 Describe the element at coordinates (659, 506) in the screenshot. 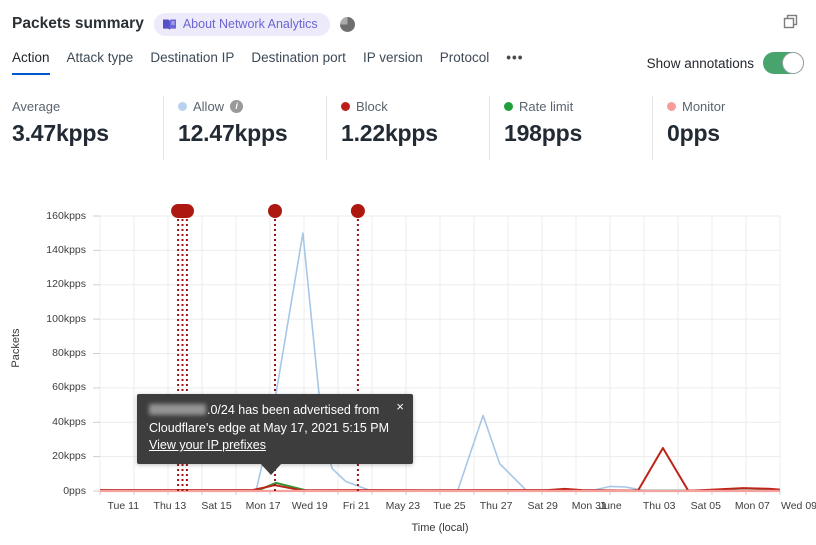

I see `x-tick-label: Thu 03` at that location.